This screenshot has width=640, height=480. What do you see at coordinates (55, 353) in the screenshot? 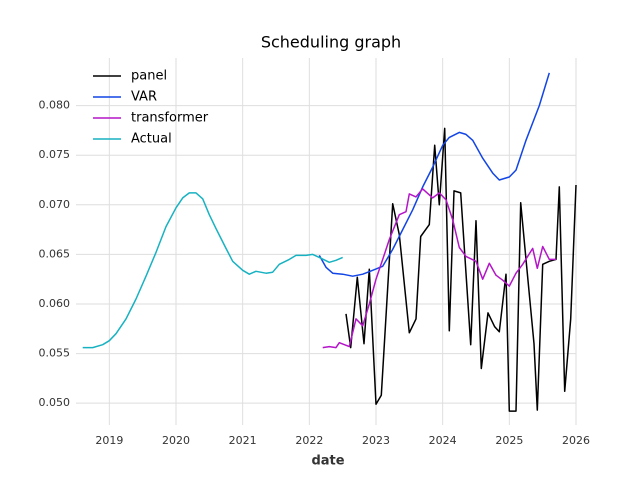
I see `y-tick-label: 0.055` at bounding box center [55, 353].